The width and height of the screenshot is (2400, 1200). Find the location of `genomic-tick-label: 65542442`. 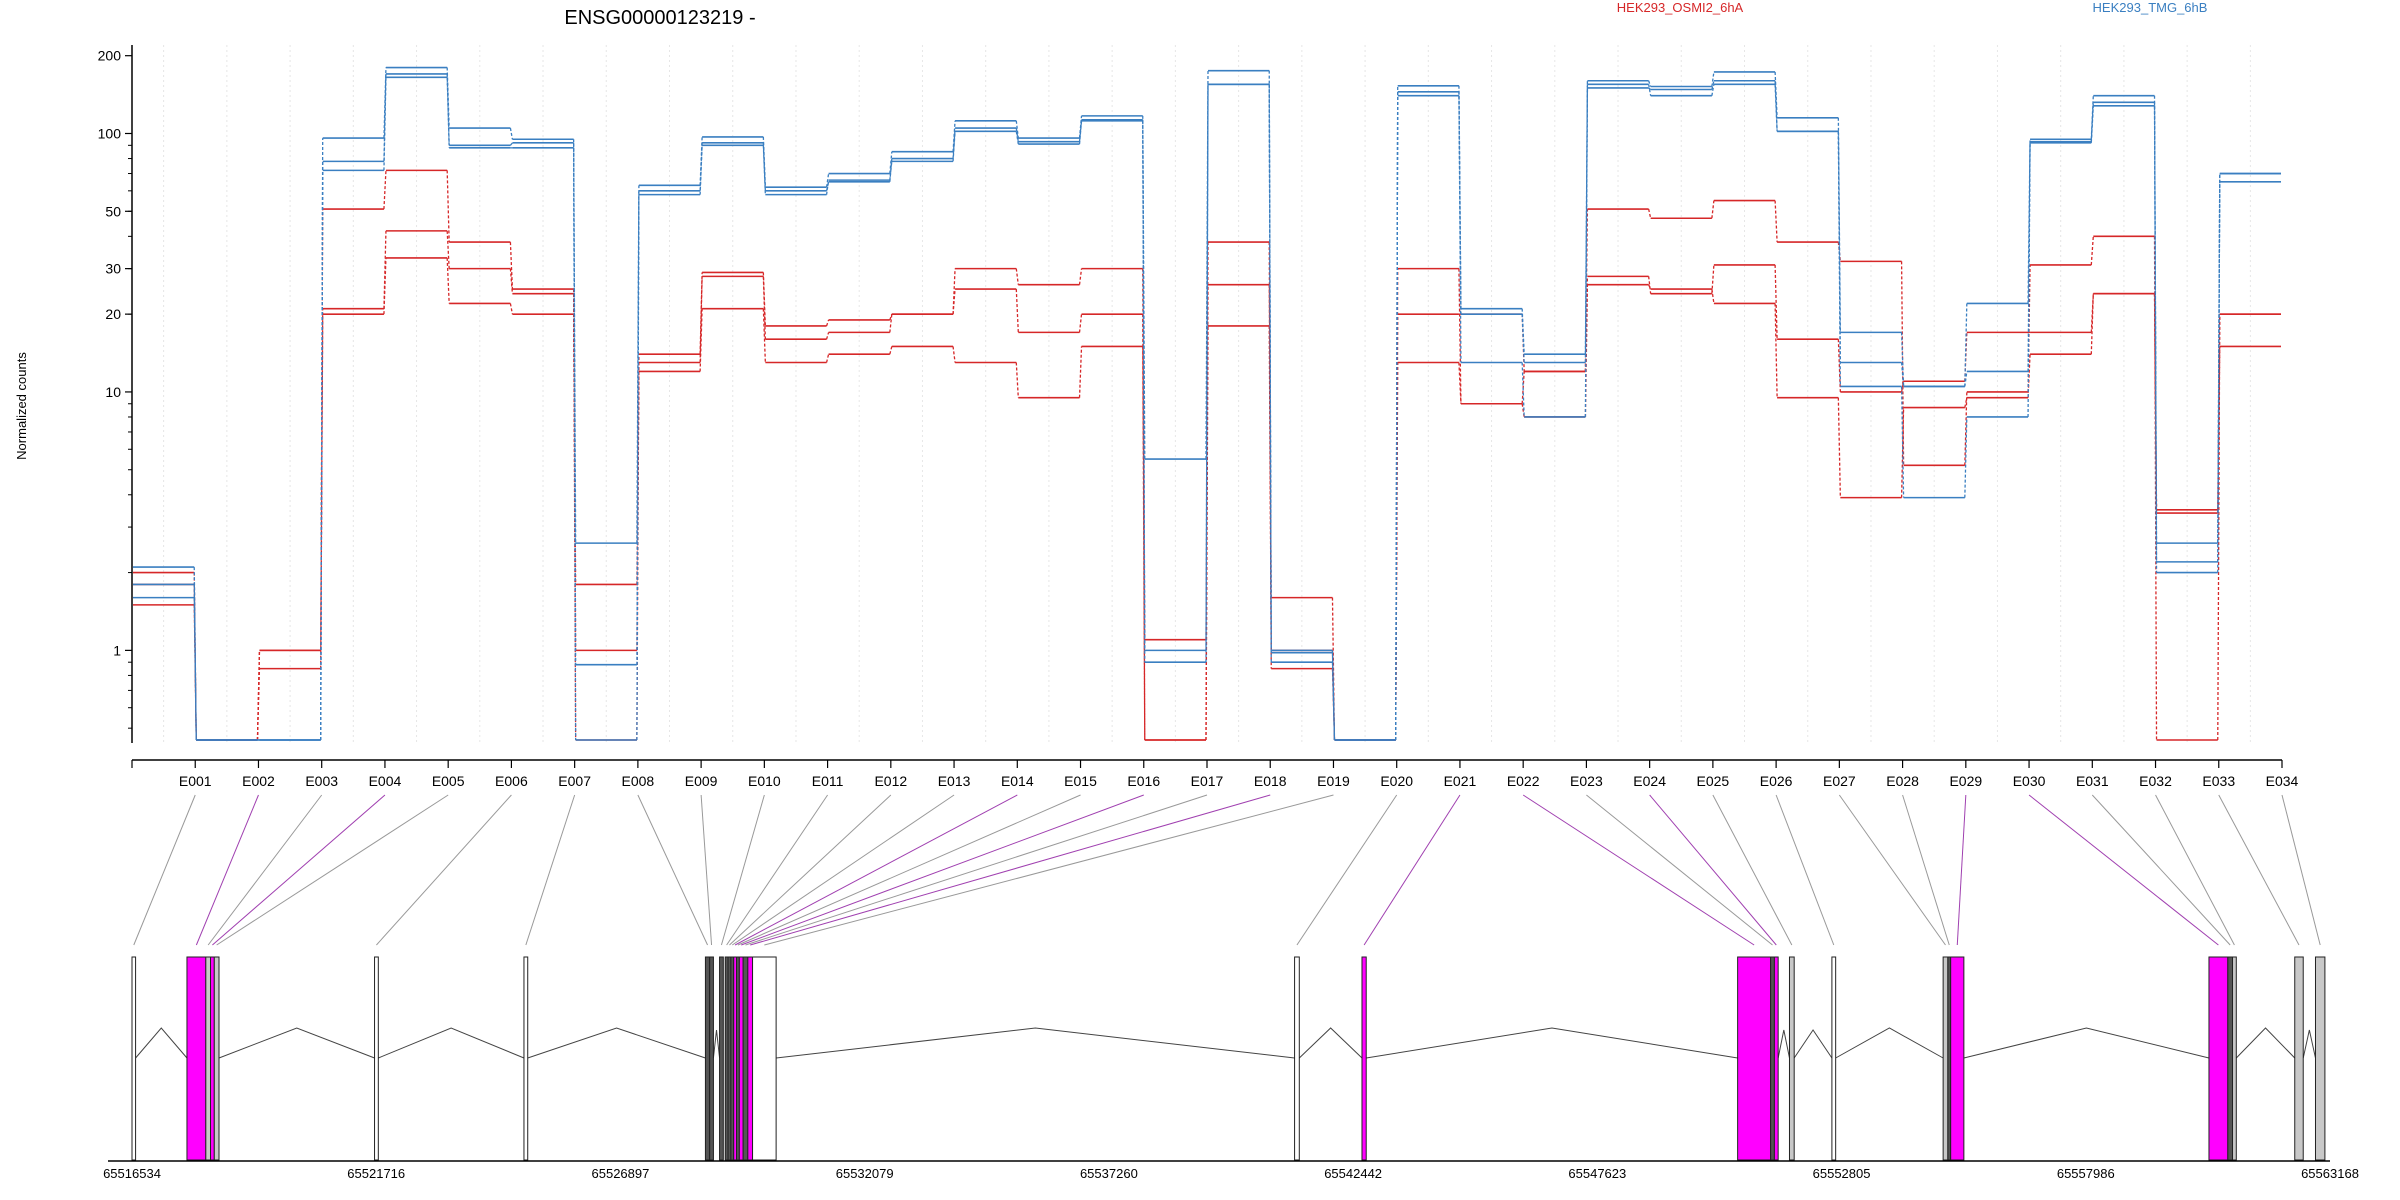

genomic-tick-label: 65542442 is located at coordinates (1353, 1173).